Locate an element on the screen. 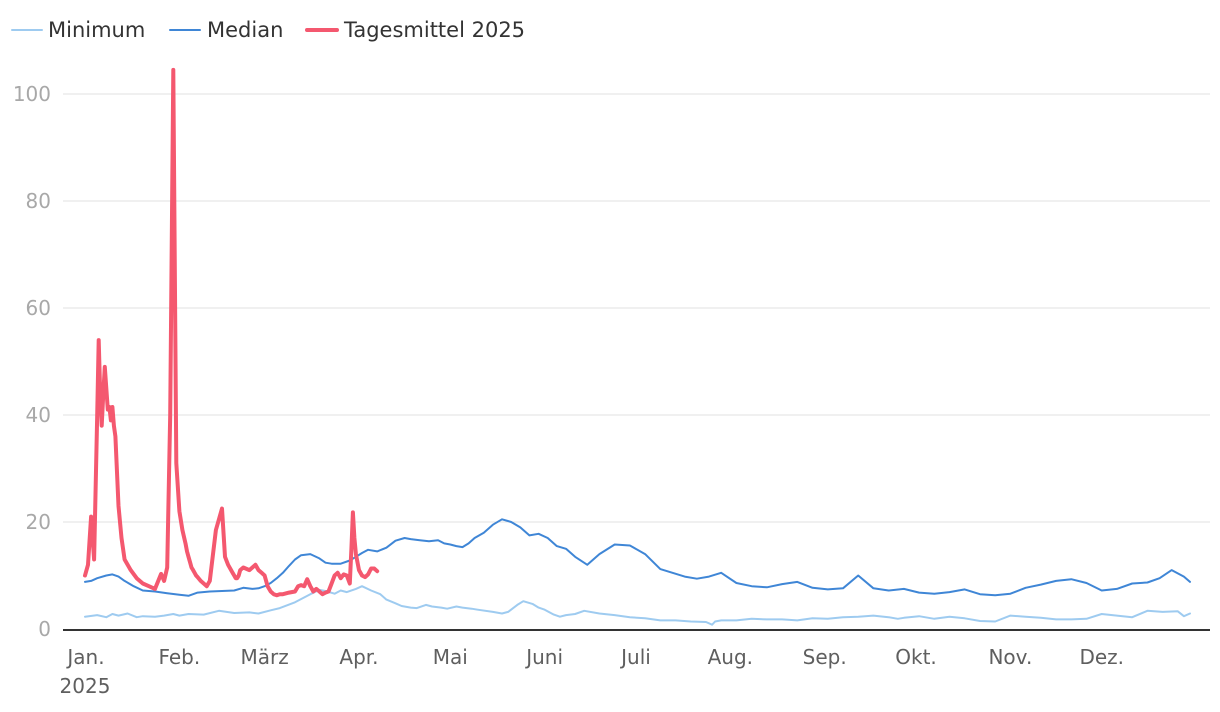  x-tick-label-4: Mai is located at coordinates (450, 657).